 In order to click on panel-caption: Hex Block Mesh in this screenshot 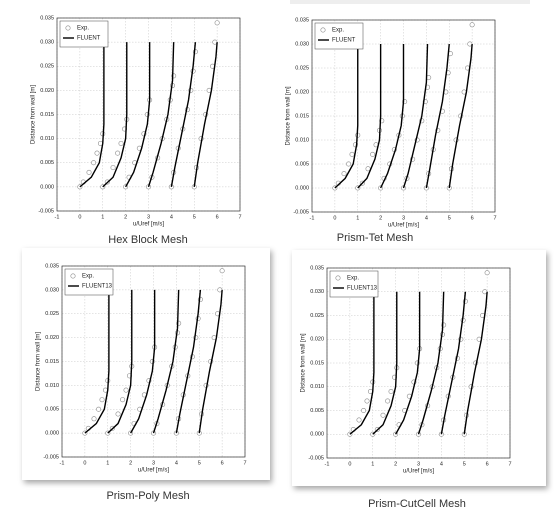, I will do `click(147, 240)`.